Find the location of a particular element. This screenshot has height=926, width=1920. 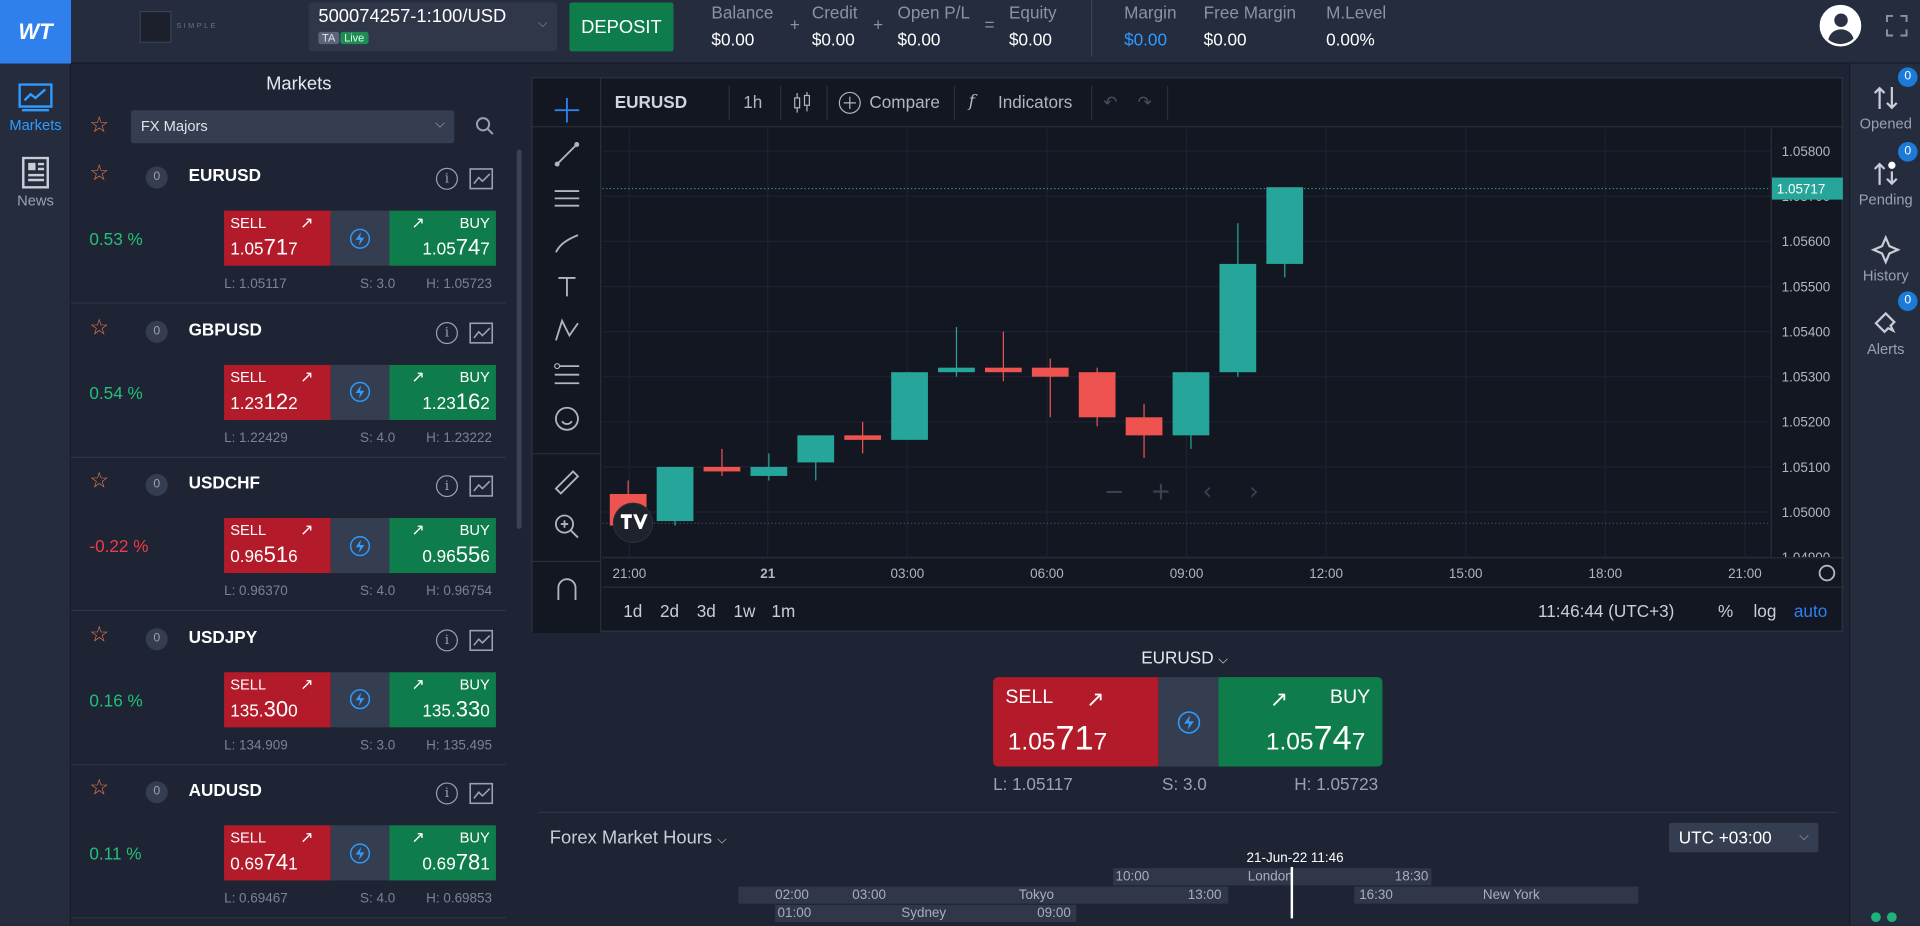

brush-icon is located at coordinates (566, 242).